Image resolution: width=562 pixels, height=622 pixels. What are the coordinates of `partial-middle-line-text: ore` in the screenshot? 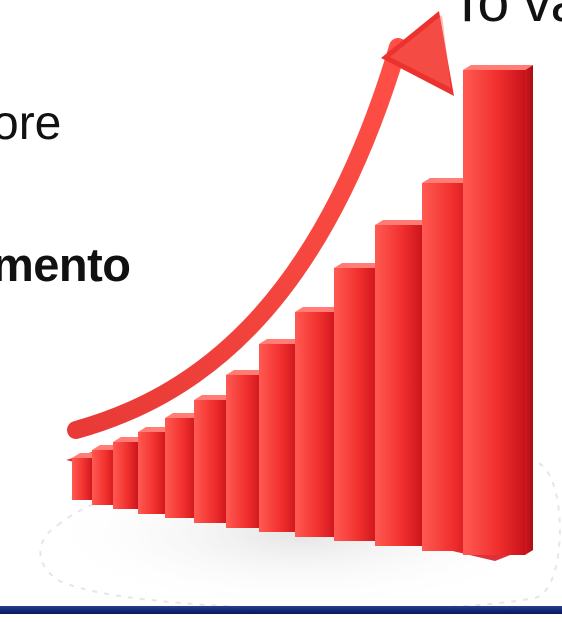 It's located at (31, 123).